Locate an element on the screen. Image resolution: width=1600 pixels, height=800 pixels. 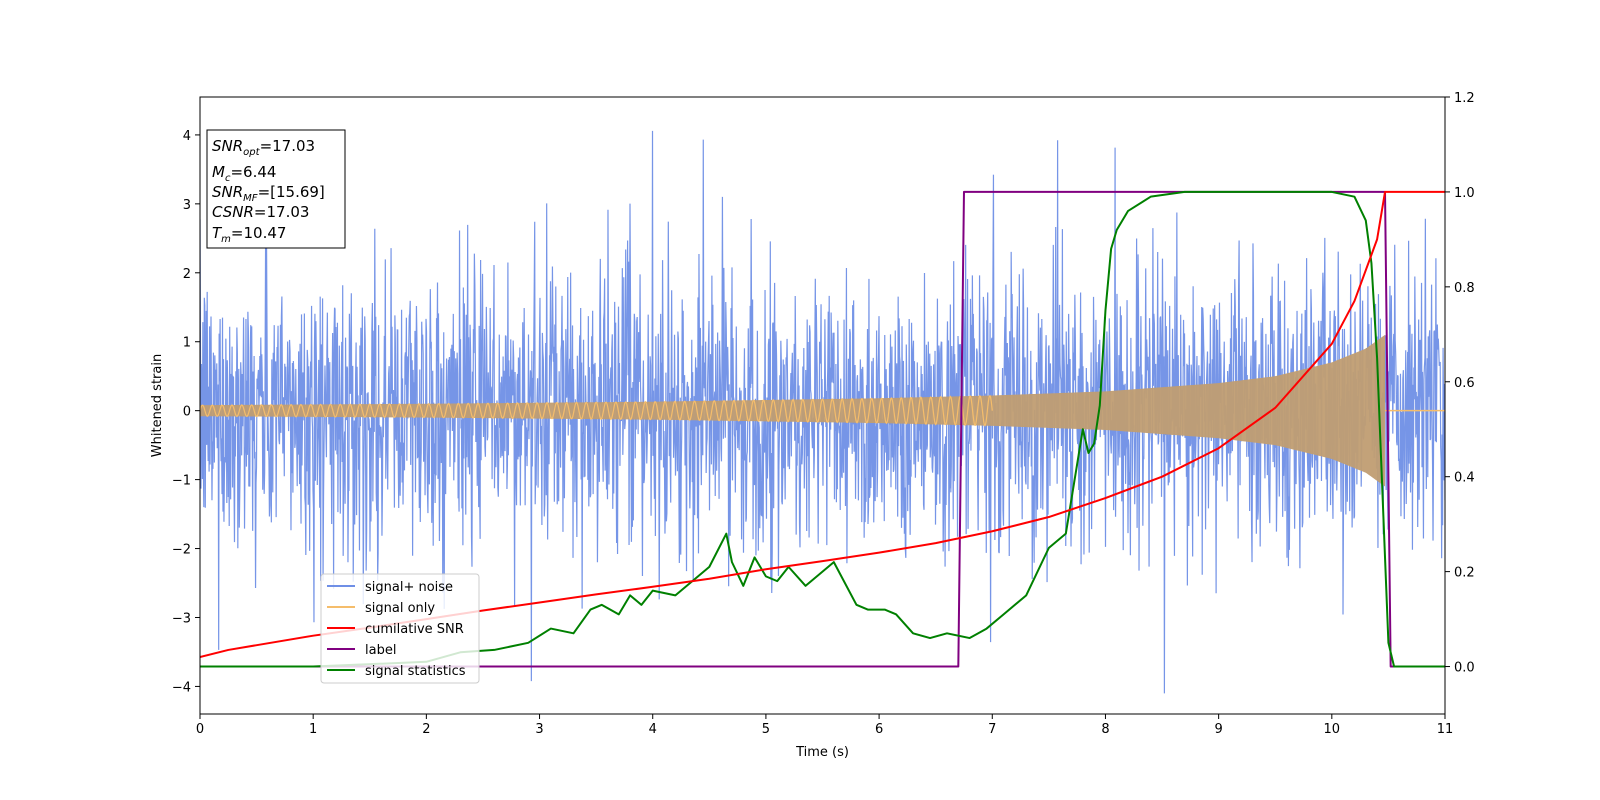
x-axis-label: Time (s) is located at coordinates (822, 752).